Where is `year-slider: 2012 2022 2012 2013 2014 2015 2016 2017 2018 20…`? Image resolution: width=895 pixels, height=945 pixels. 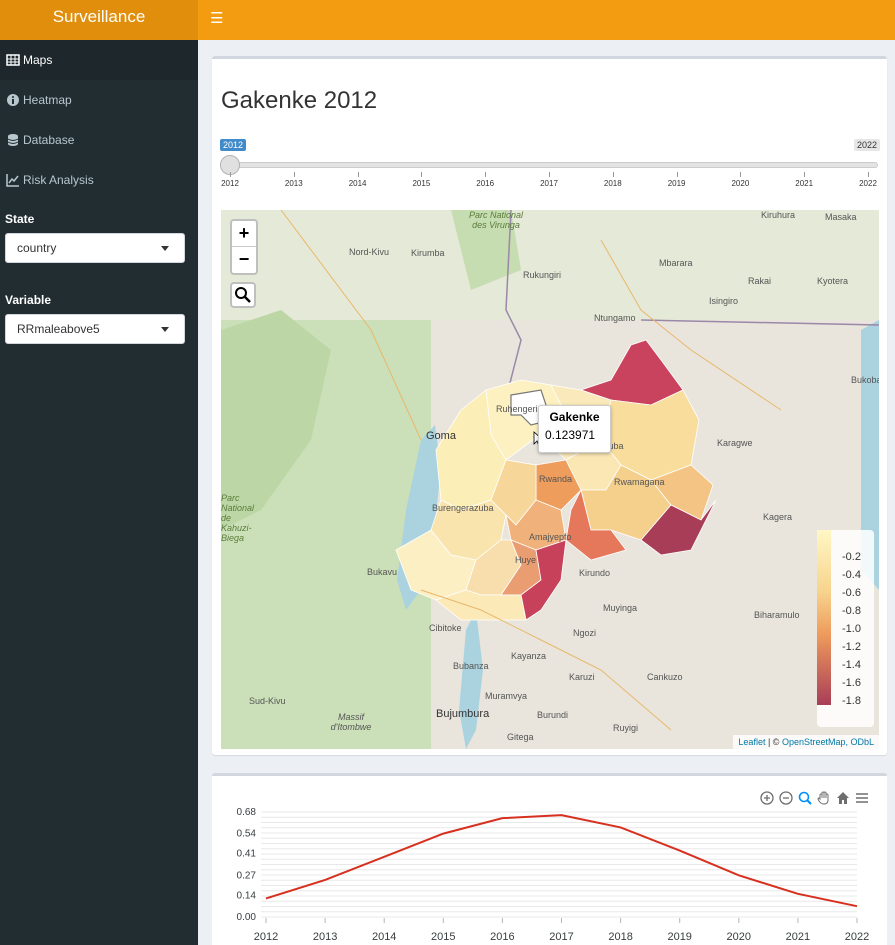 year-slider: 2012 2022 2012 2013 2014 2015 2016 2017 2018 20… is located at coordinates (550, 169).